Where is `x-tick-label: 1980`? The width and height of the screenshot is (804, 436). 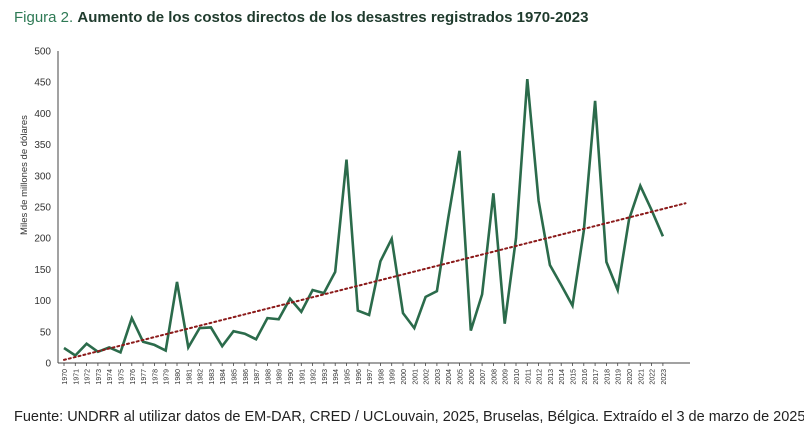
x-tick-label: 1980 is located at coordinates (178, 377).